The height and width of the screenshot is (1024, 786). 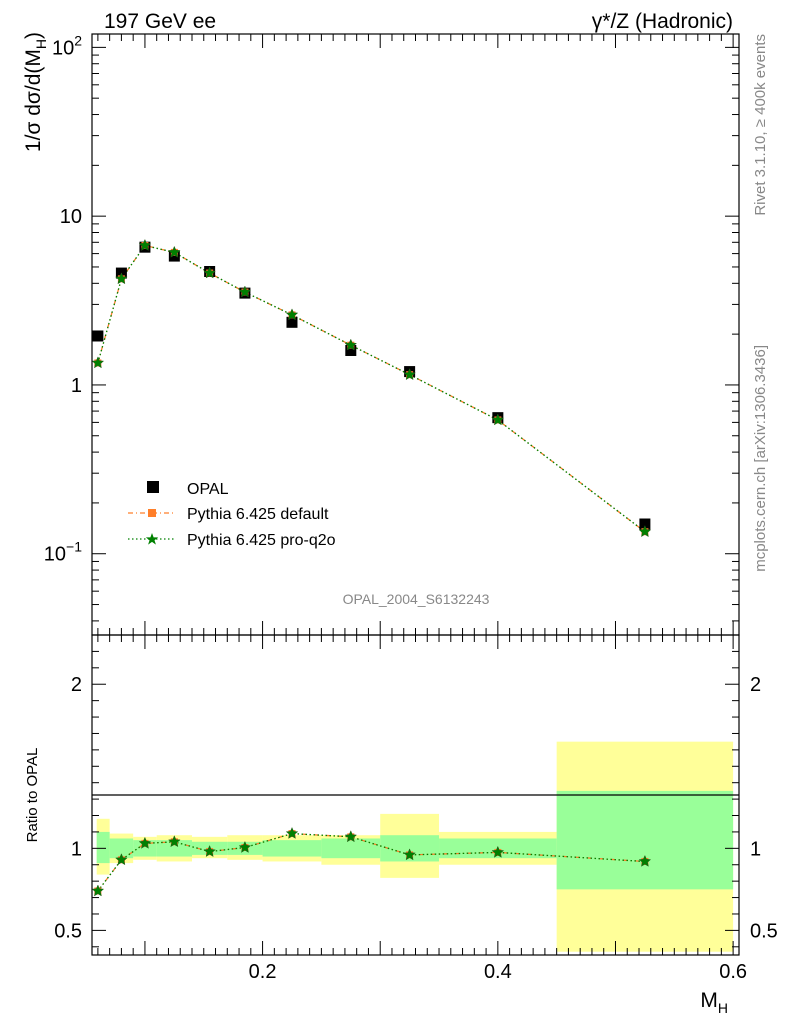 I want to click on plot-left-title: 197 GeV ee, so click(x=160, y=21).